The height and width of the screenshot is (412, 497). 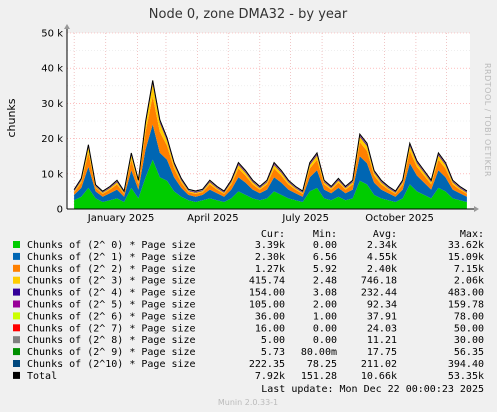 What do you see at coordinates (466, 376) in the screenshot?
I see `legend-value: 53.35k` at bounding box center [466, 376].